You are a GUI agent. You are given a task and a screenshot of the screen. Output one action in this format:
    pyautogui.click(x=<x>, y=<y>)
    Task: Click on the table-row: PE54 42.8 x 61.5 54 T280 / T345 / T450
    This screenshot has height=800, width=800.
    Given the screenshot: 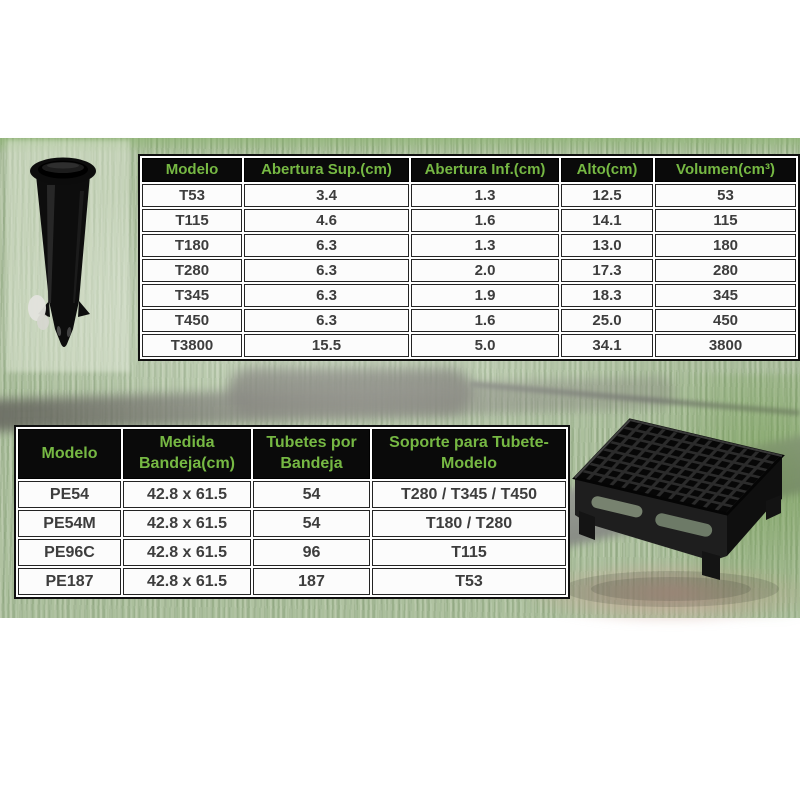 What is the action you would take?
    pyautogui.click(x=292, y=494)
    